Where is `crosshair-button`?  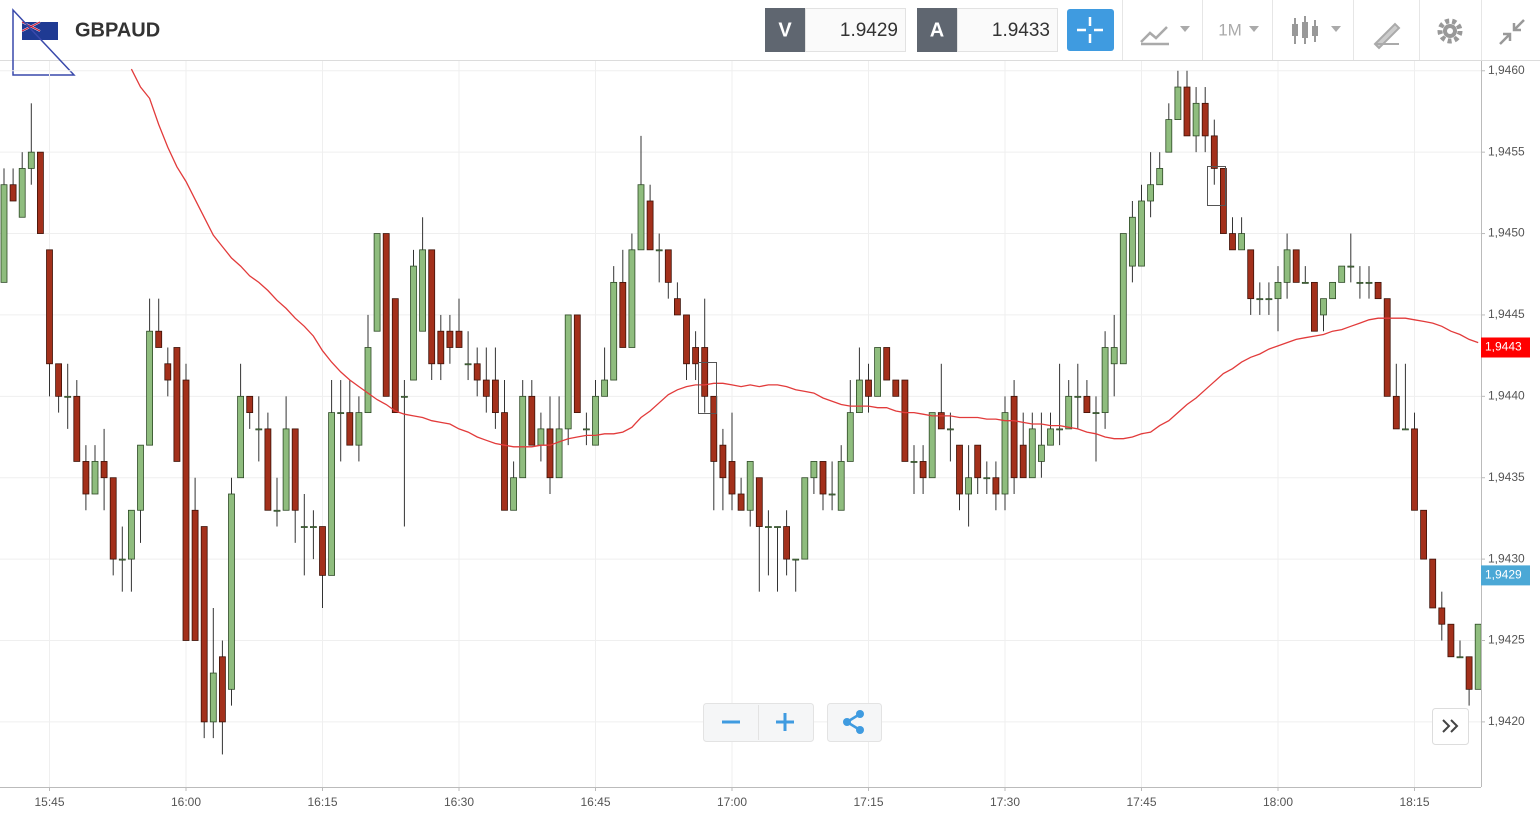 crosshair-button is located at coordinates (1090, 30).